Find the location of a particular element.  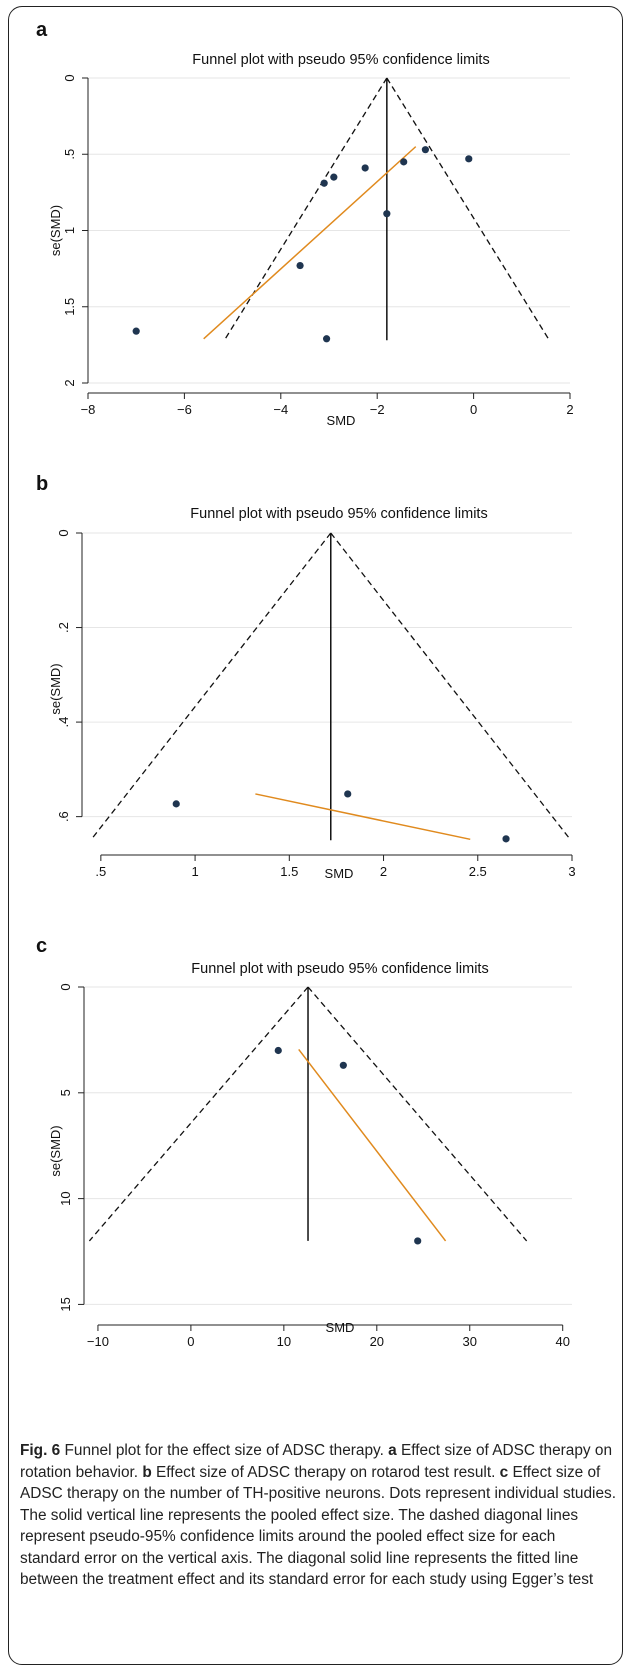

caption-b-label: b is located at coordinates (147, 1472).